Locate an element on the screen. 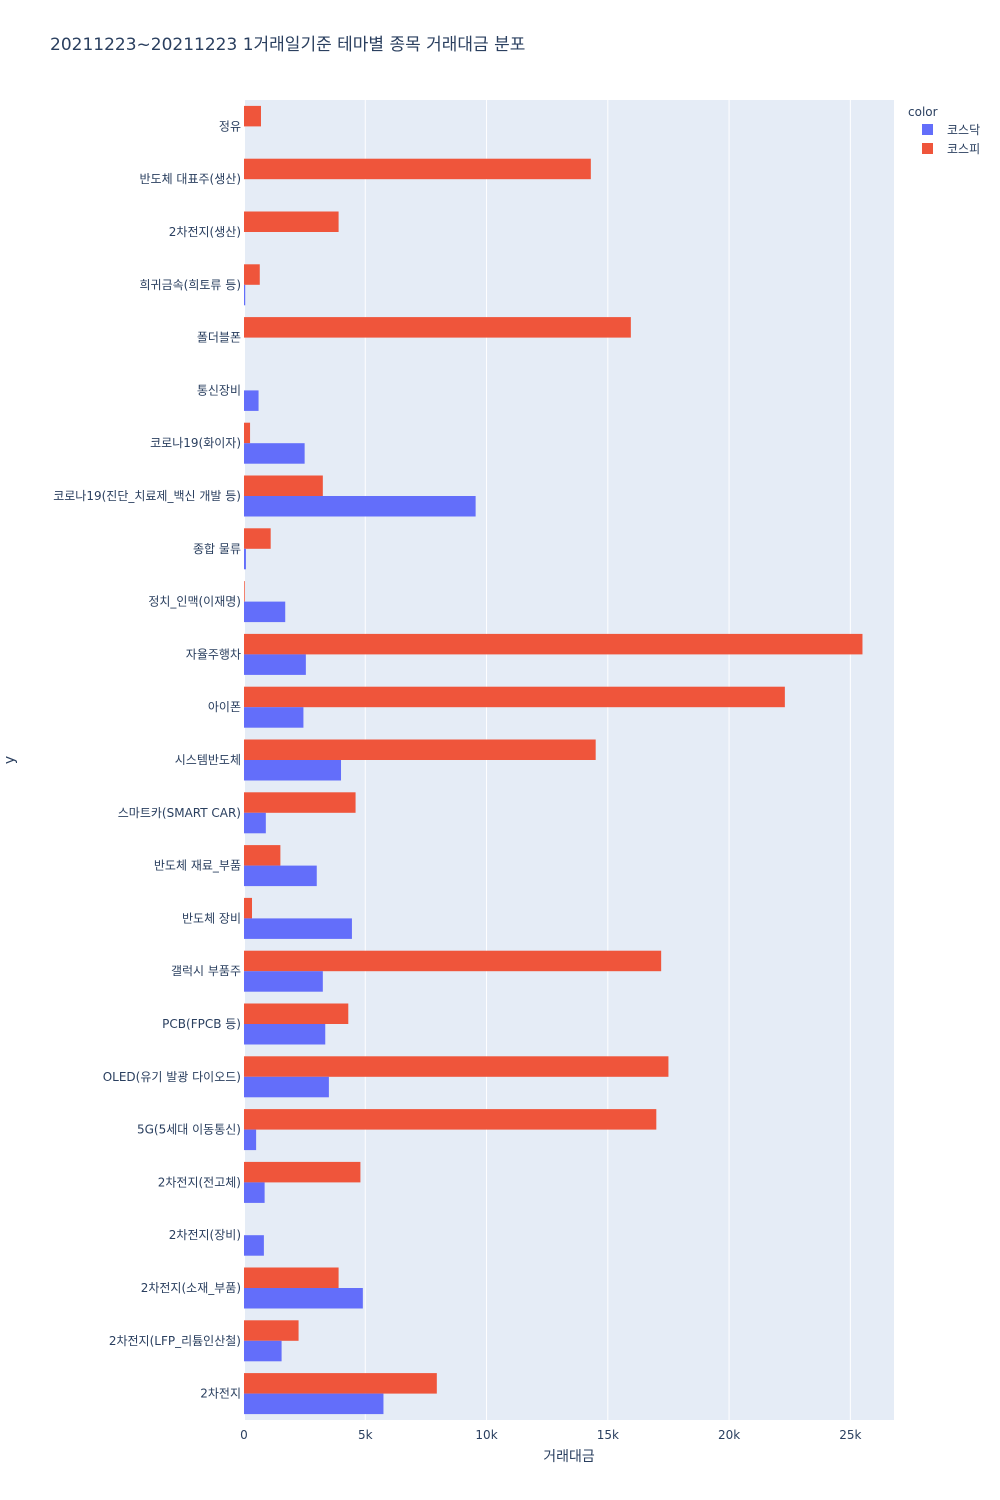 Image resolution: width=1000 pixels, height=1500 pixels. y-tick-label: 반도체 재료_부품 is located at coordinates (197, 866).